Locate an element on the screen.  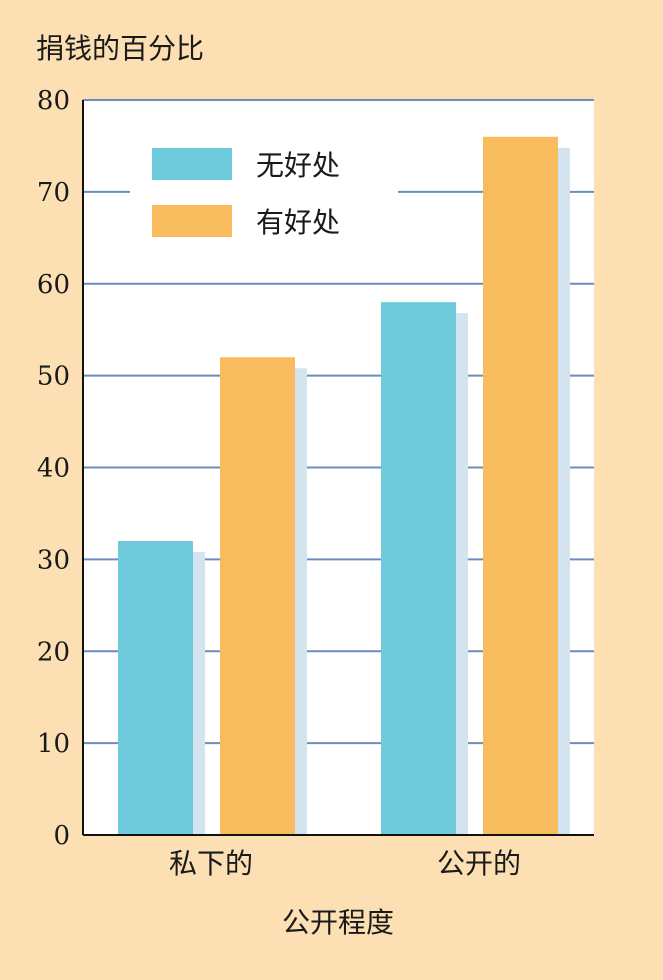
x-category-label: 私下的 is located at coordinates (211, 863).